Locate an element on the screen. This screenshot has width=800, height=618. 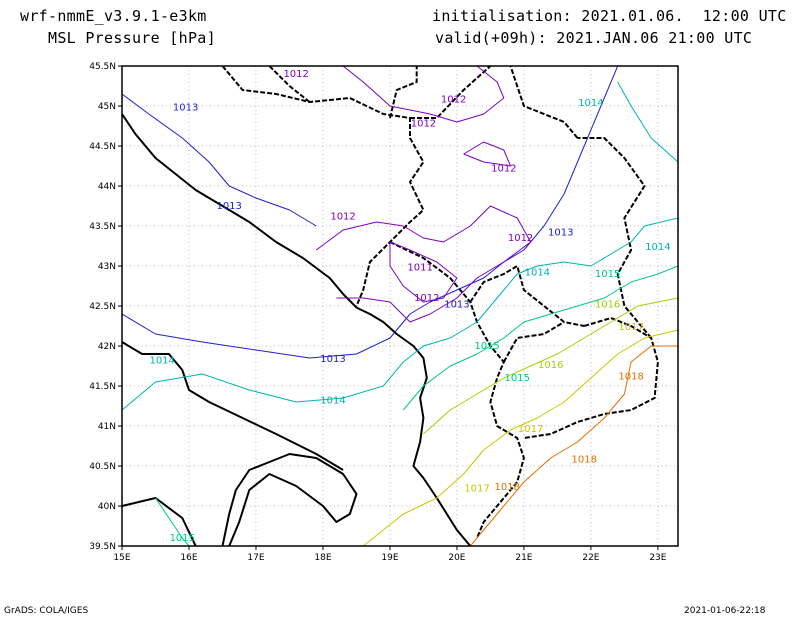
isobar-label: 1011 is located at coordinates (419, 268).